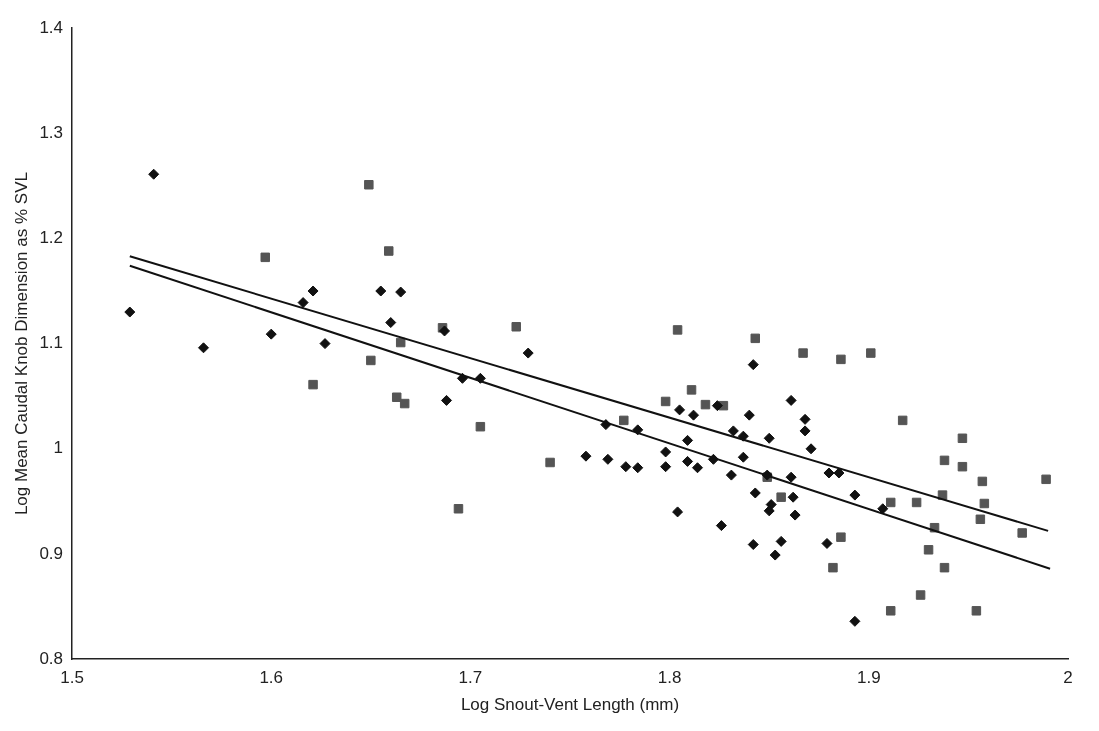  I want to click on x-tick-label: 1.8, so click(669, 678).